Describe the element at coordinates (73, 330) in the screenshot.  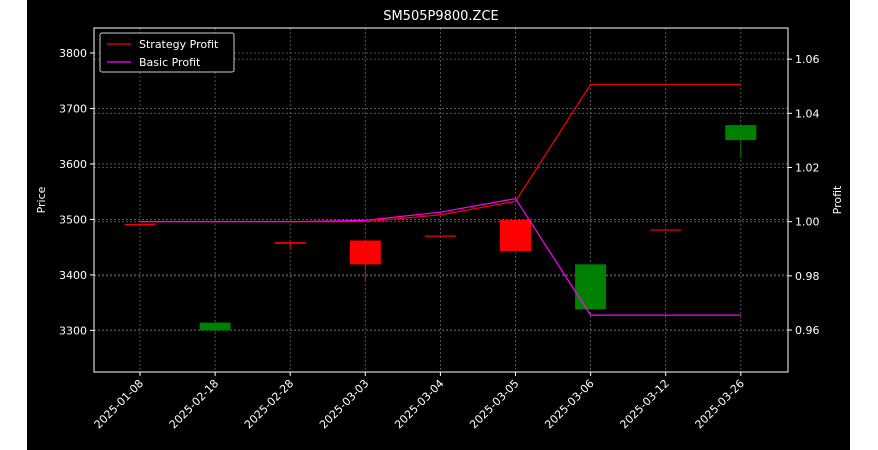
I see `y-tick-label-0: 3300` at that location.